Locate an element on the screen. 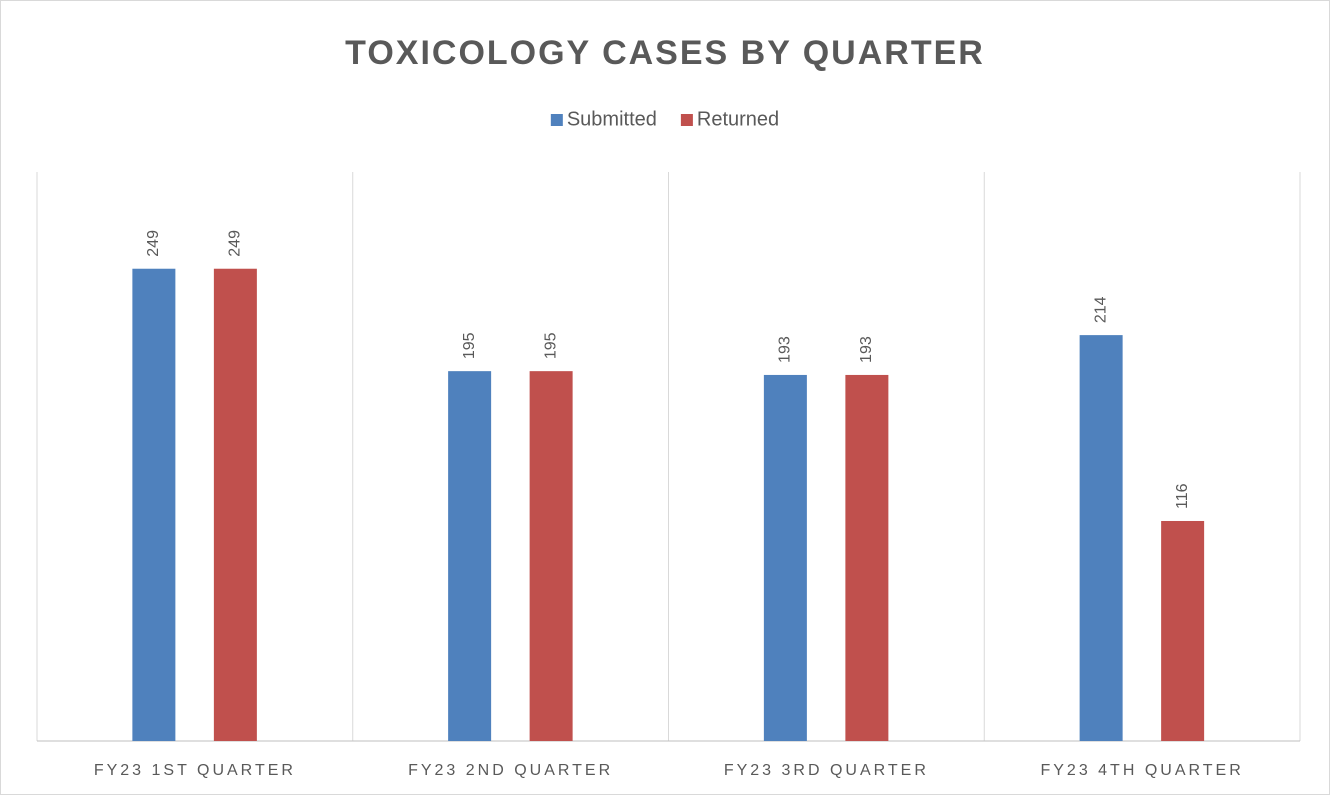 The width and height of the screenshot is (1330, 795). chart-title: TOXICOLOGY CASES BY QUARTER is located at coordinates (665, 53).